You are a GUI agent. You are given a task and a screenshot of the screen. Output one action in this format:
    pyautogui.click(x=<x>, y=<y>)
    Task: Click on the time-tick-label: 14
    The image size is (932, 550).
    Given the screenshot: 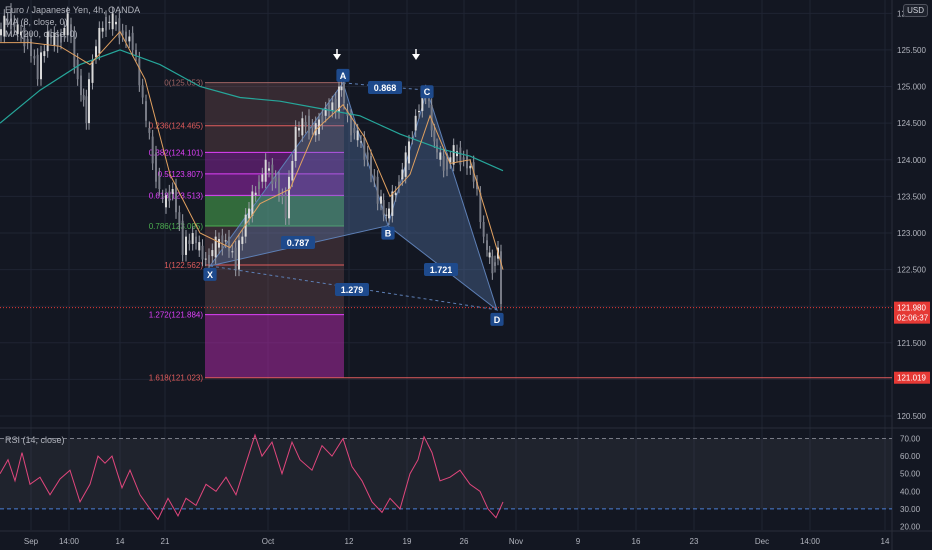 What is the action you would take?
    pyautogui.click(x=885, y=541)
    